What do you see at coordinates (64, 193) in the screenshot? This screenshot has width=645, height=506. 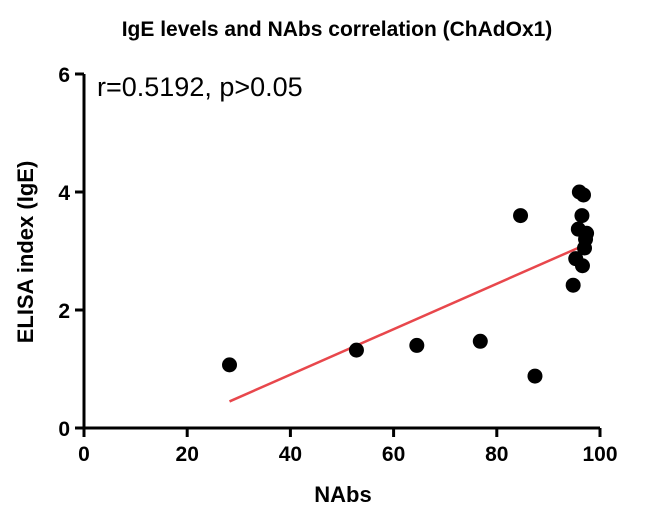 I see `y-tick-label: 4` at bounding box center [64, 193].